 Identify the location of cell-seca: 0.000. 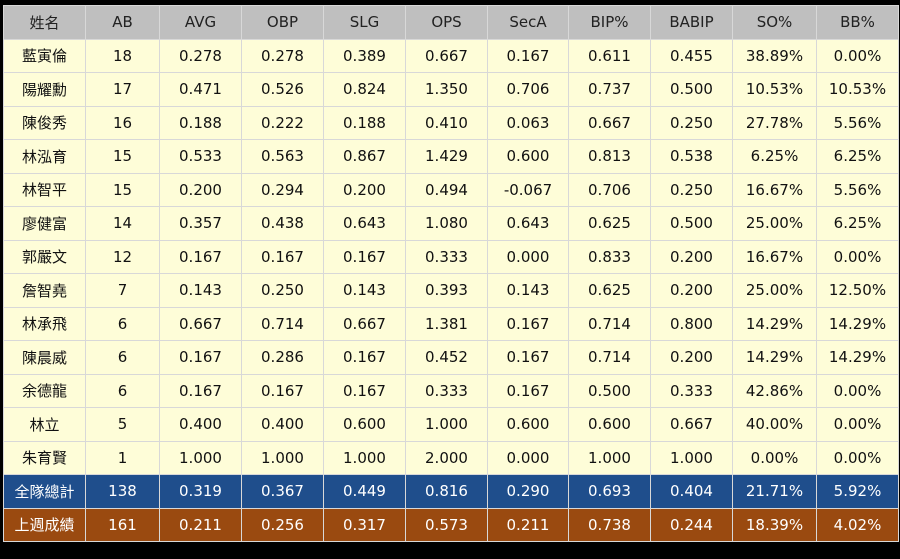
(528, 256).